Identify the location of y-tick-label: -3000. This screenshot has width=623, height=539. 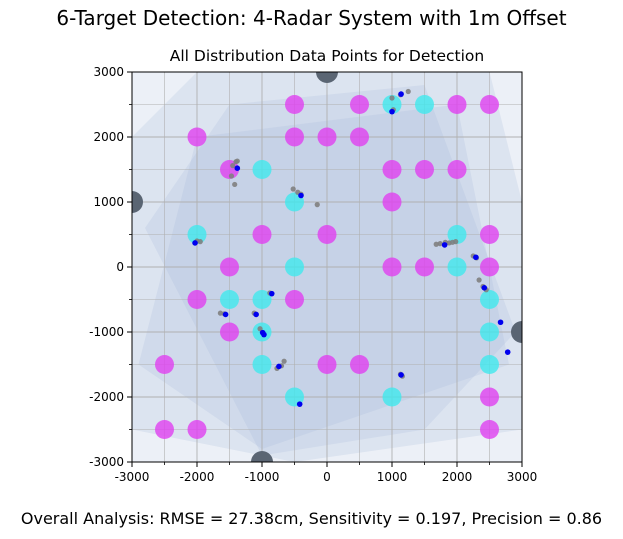
(106, 462).